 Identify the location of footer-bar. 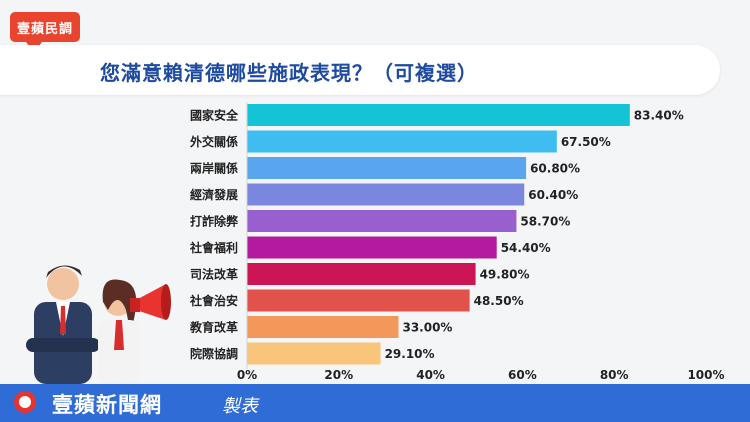
(375, 403).